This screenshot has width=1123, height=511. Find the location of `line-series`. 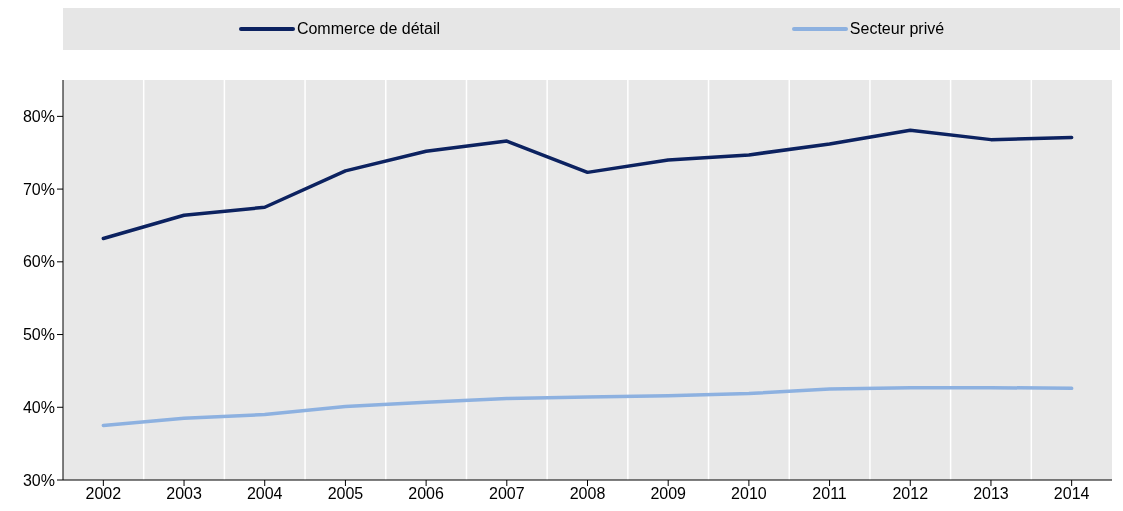

line-series is located at coordinates (587, 406).